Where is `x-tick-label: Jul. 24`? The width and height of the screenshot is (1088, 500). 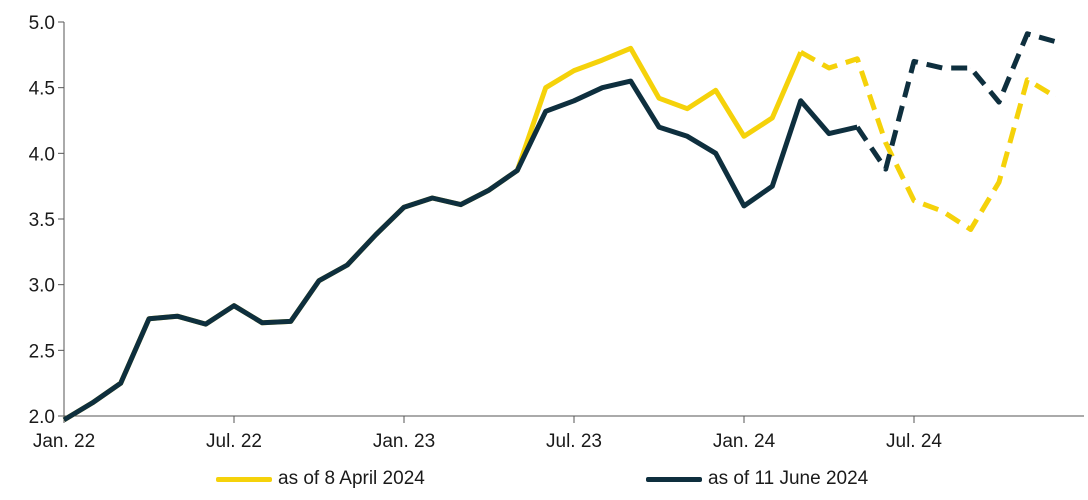
x-tick-label: Jul. 24 is located at coordinates (914, 441).